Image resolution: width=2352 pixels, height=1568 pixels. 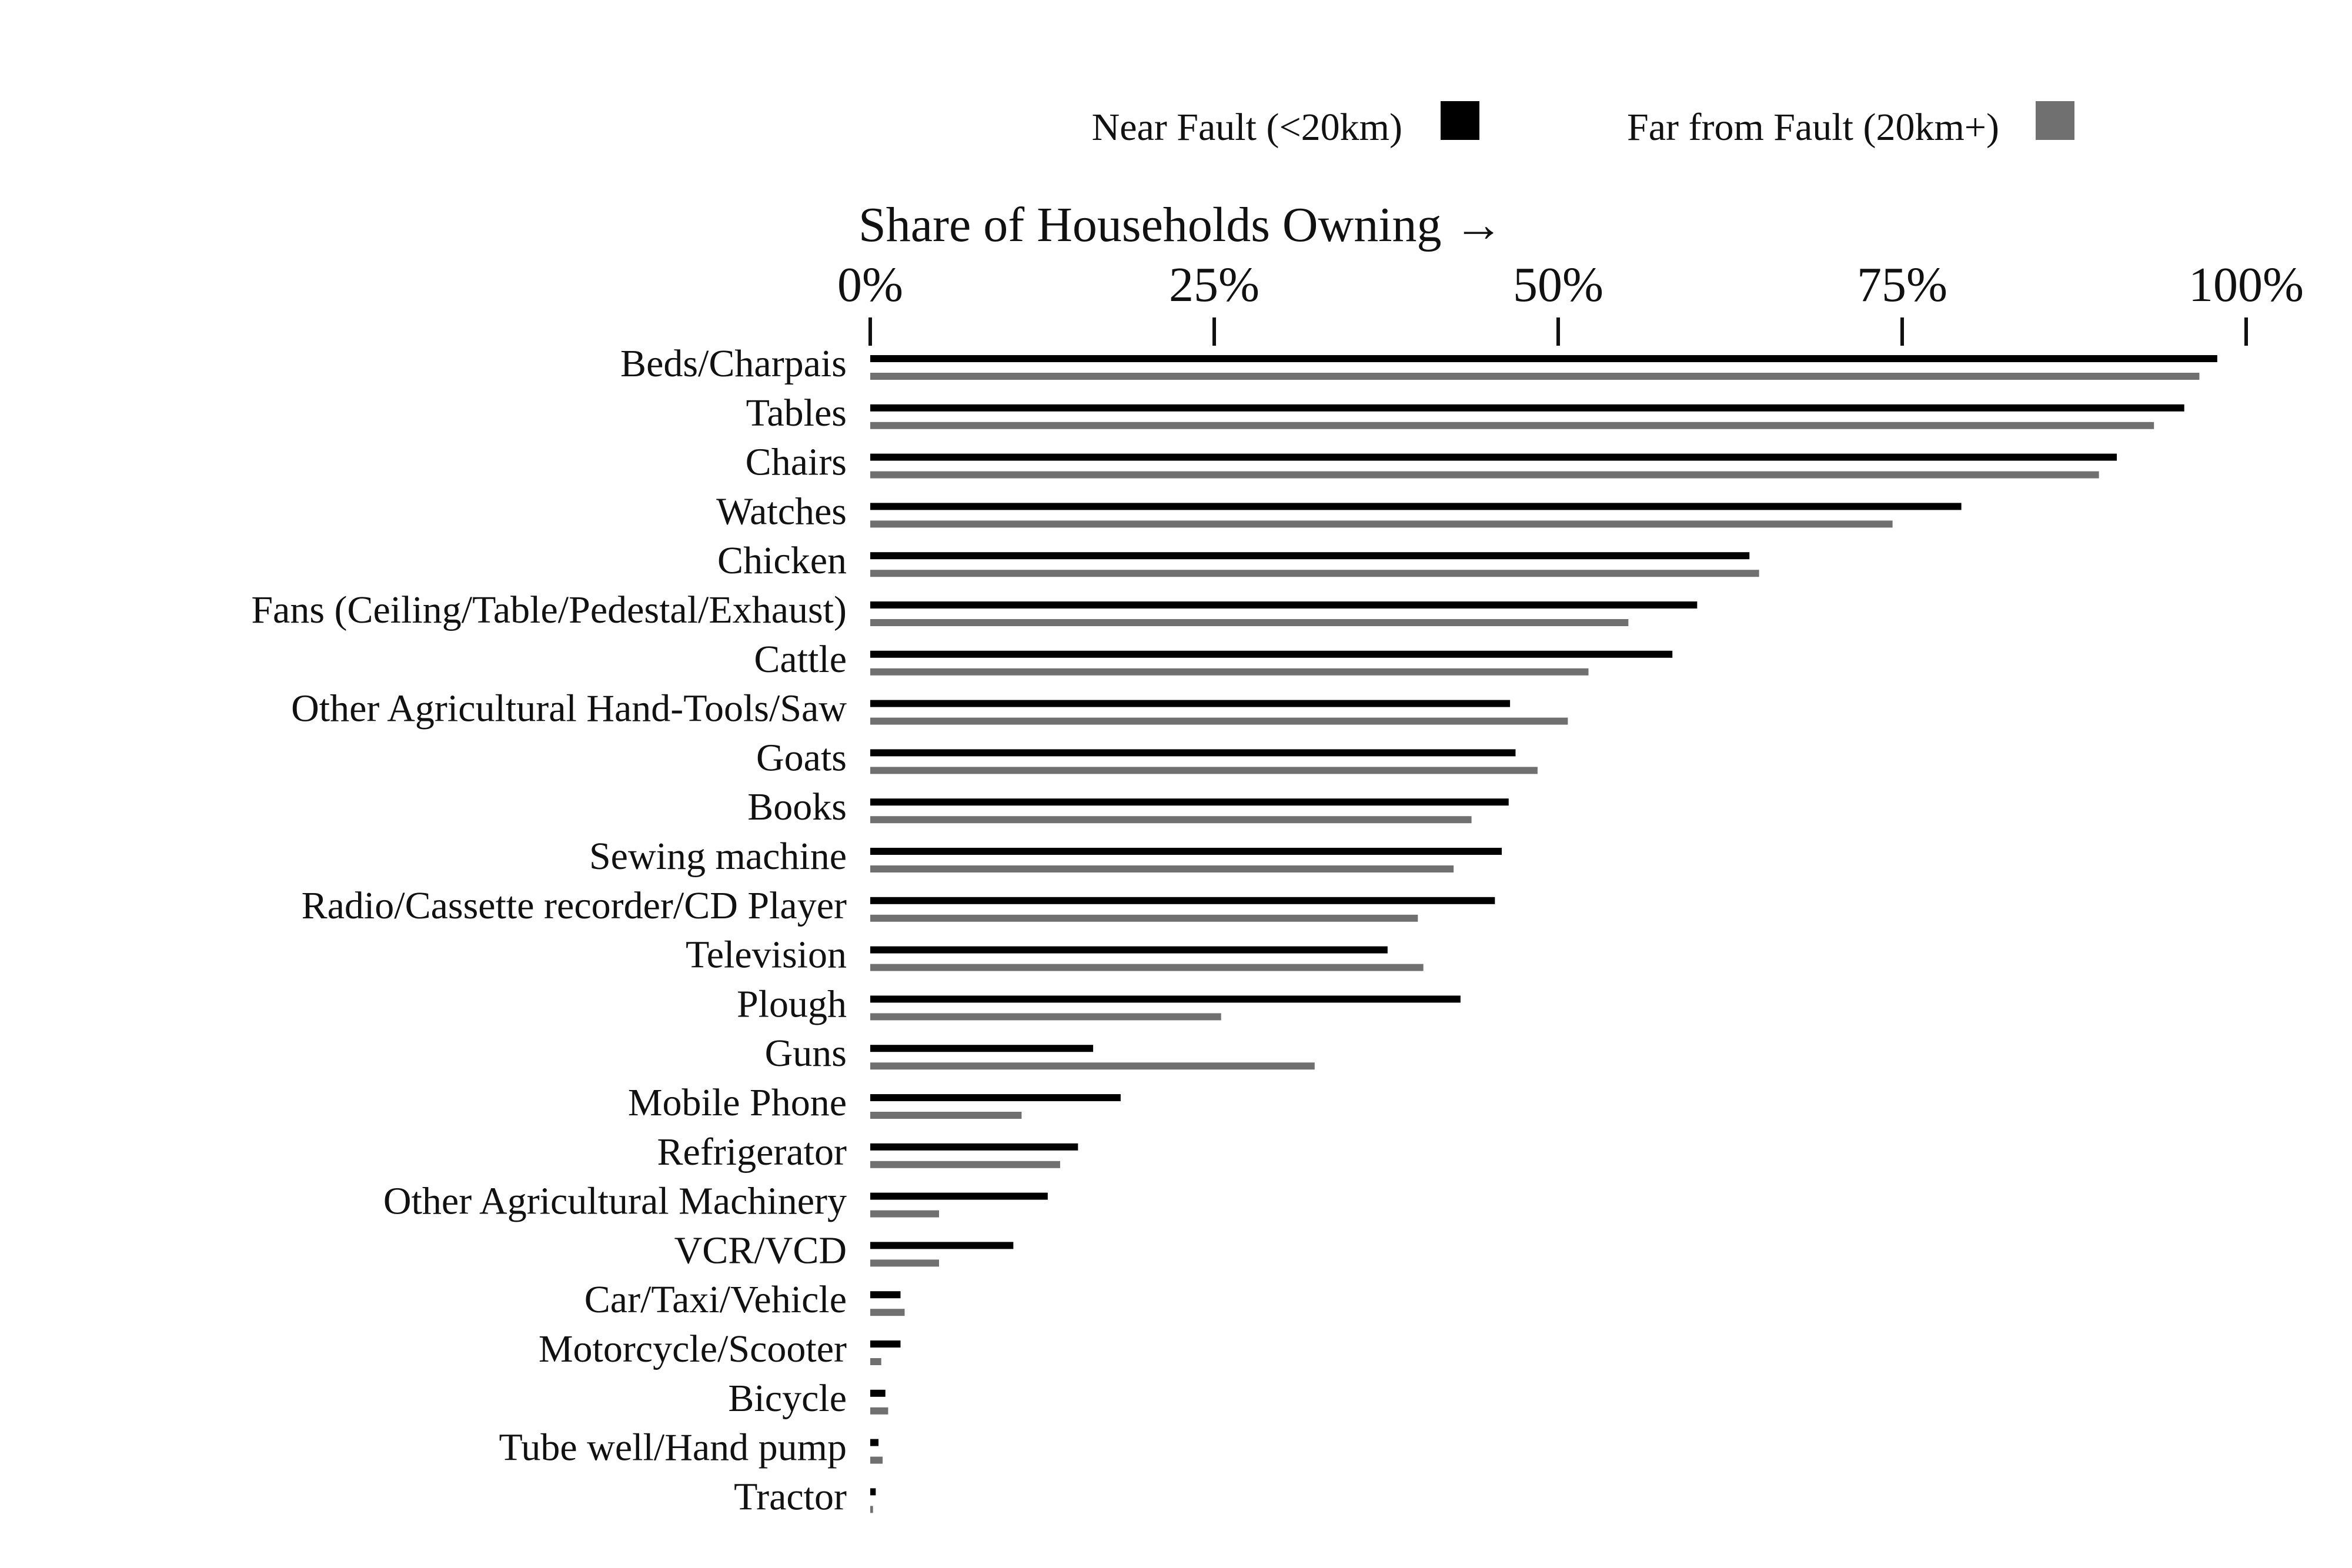 I want to click on category-label: Refrigerator, so click(x=752, y=1152).